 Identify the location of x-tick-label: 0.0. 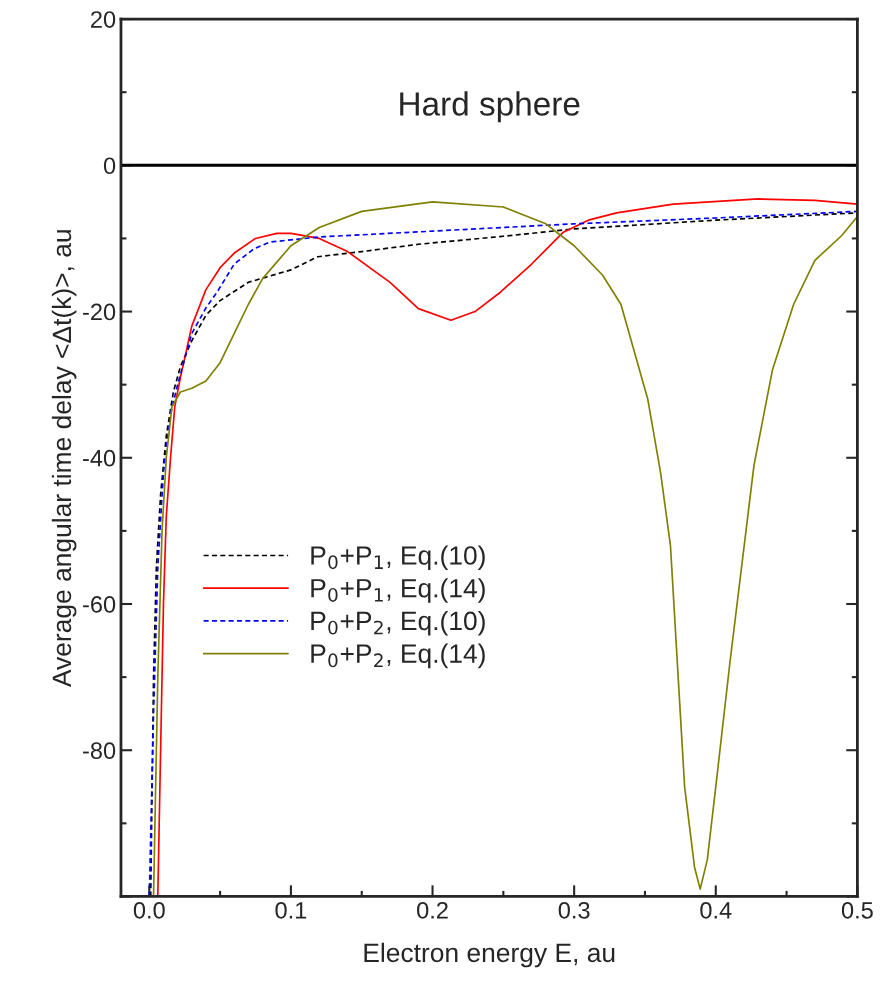
(149, 910).